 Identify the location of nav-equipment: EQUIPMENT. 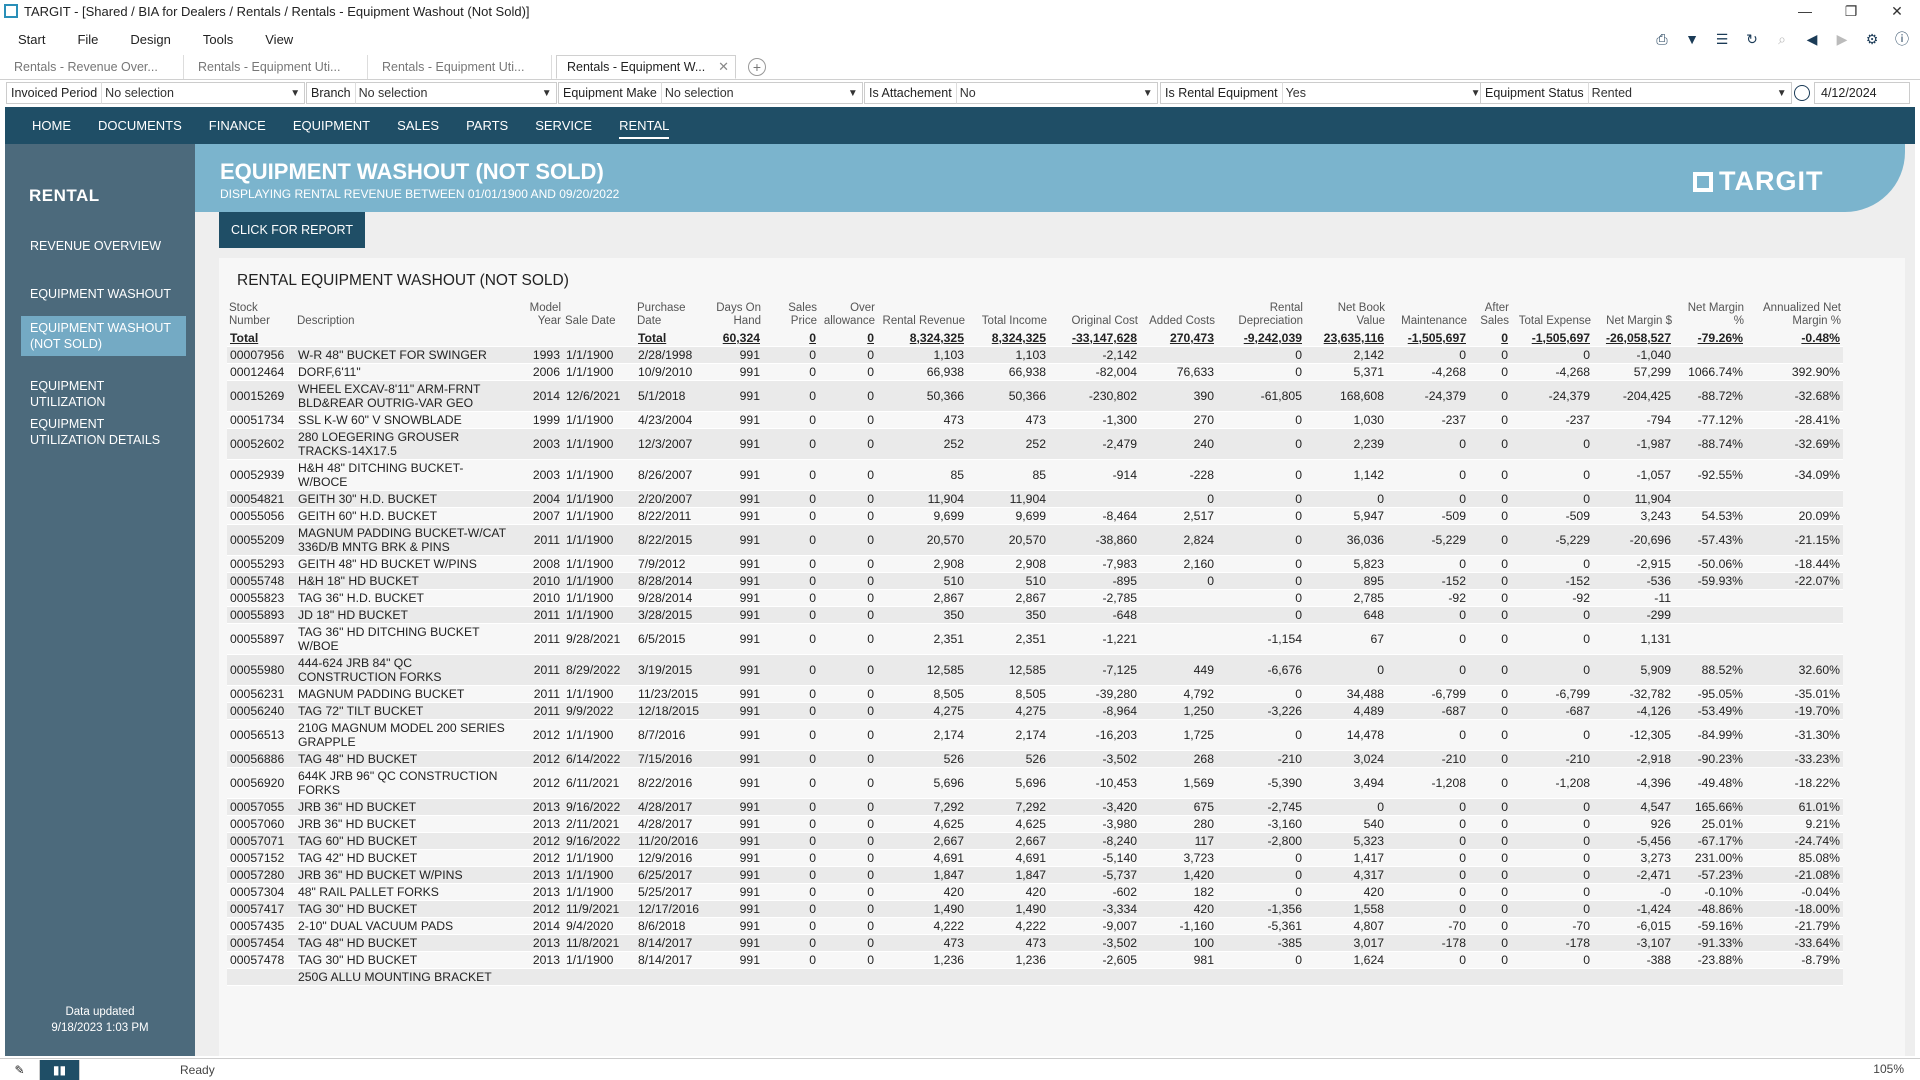
(331, 125).